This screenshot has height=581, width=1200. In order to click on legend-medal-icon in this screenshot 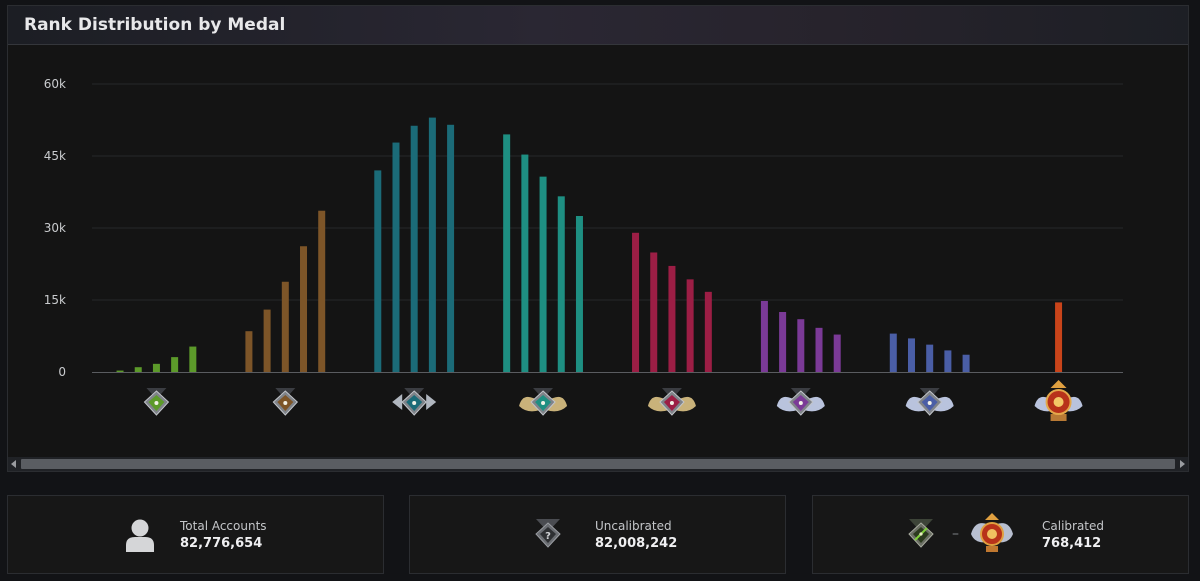, I will do `click(671, 402)`.